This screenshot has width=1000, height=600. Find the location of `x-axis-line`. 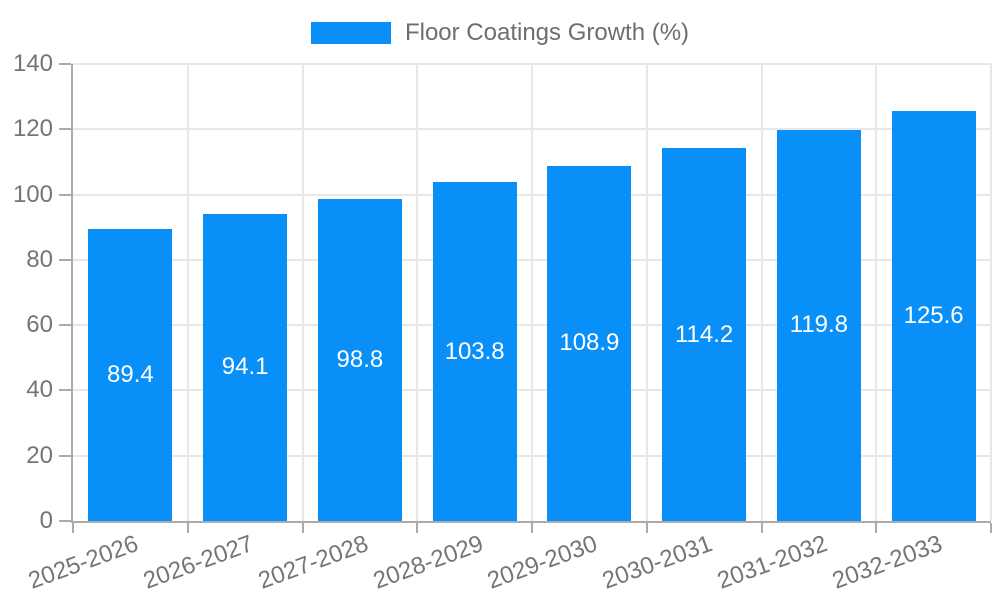

x-axis-line is located at coordinates (531, 522).